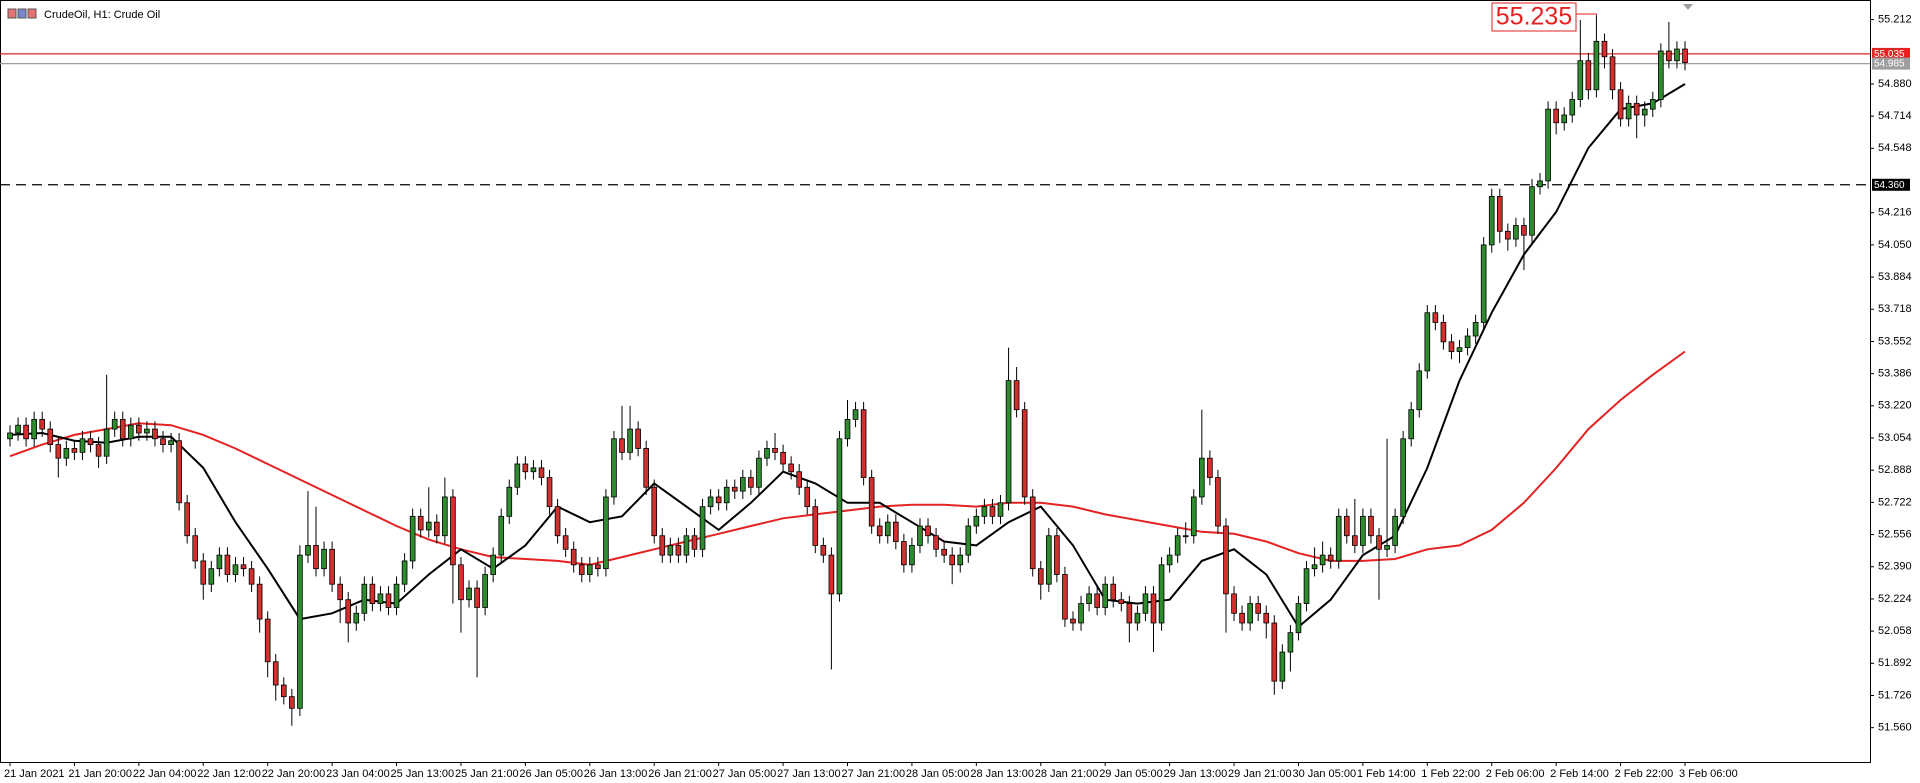 This screenshot has height=783, width=1920. What do you see at coordinates (1895, 438) in the screenshot?
I see `y-tick-label: 53.054` at bounding box center [1895, 438].